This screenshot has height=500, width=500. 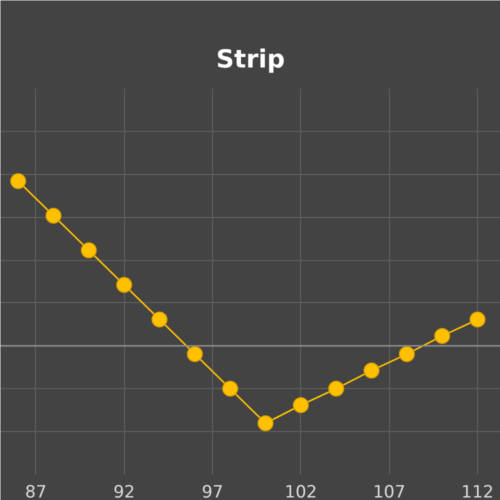 What do you see at coordinates (124, 491) in the screenshot?
I see `x-tick-label: 92` at bounding box center [124, 491].